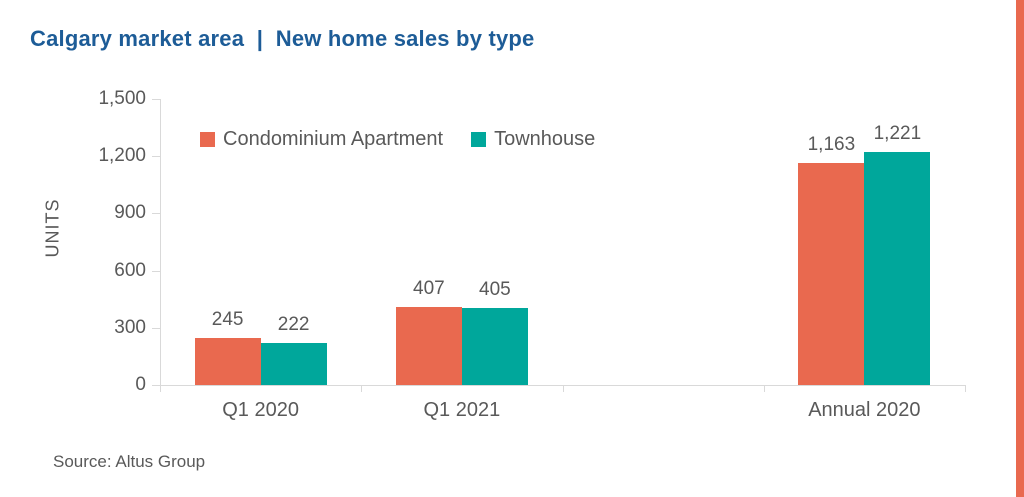 The image size is (1024, 497). What do you see at coordinates (479, 139) in the screenshot?
I see `townhouse-swatch-icon` at bounding box center [479, 139].